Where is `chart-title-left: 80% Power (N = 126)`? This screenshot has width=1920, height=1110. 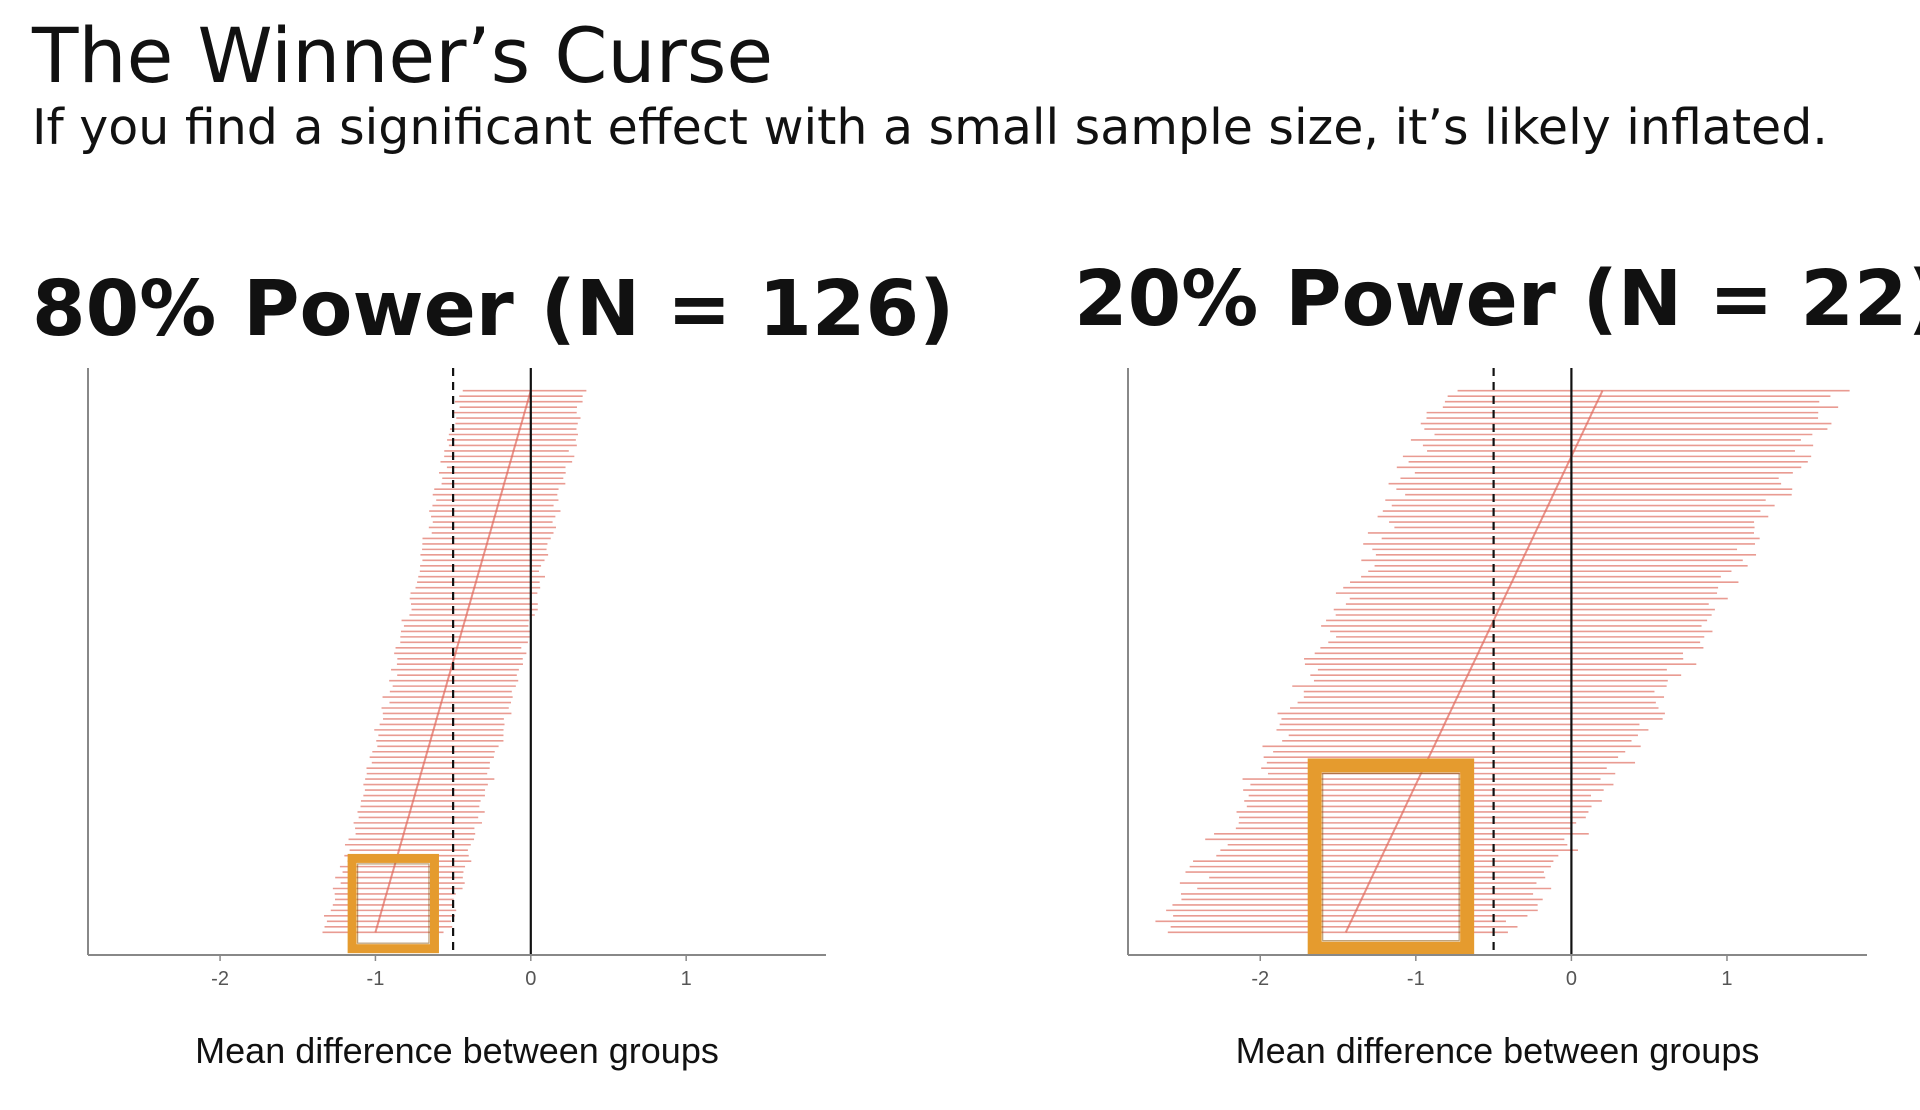 chart-title-left: 80% Power (N = 126) is located at coordinates (493, 309).